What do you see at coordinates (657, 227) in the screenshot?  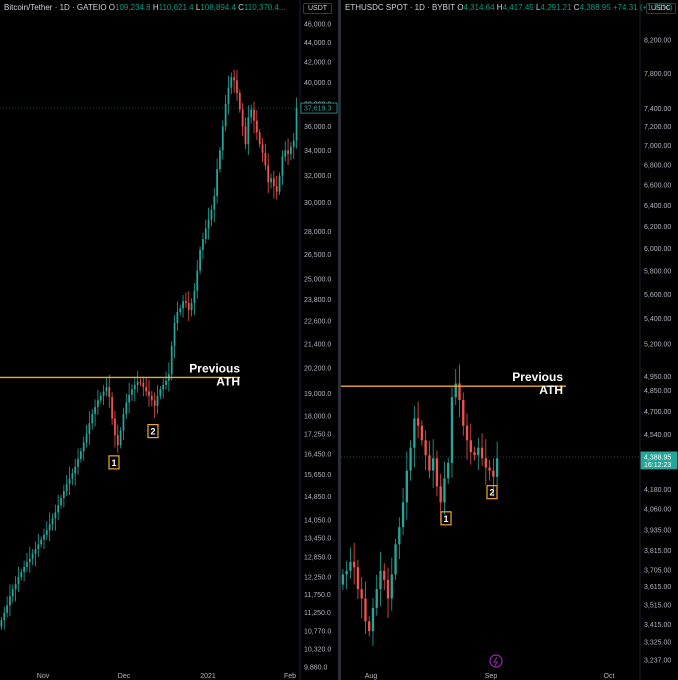 I see `price-tick-label: 6,200.00` at bounding box center [657, 227].